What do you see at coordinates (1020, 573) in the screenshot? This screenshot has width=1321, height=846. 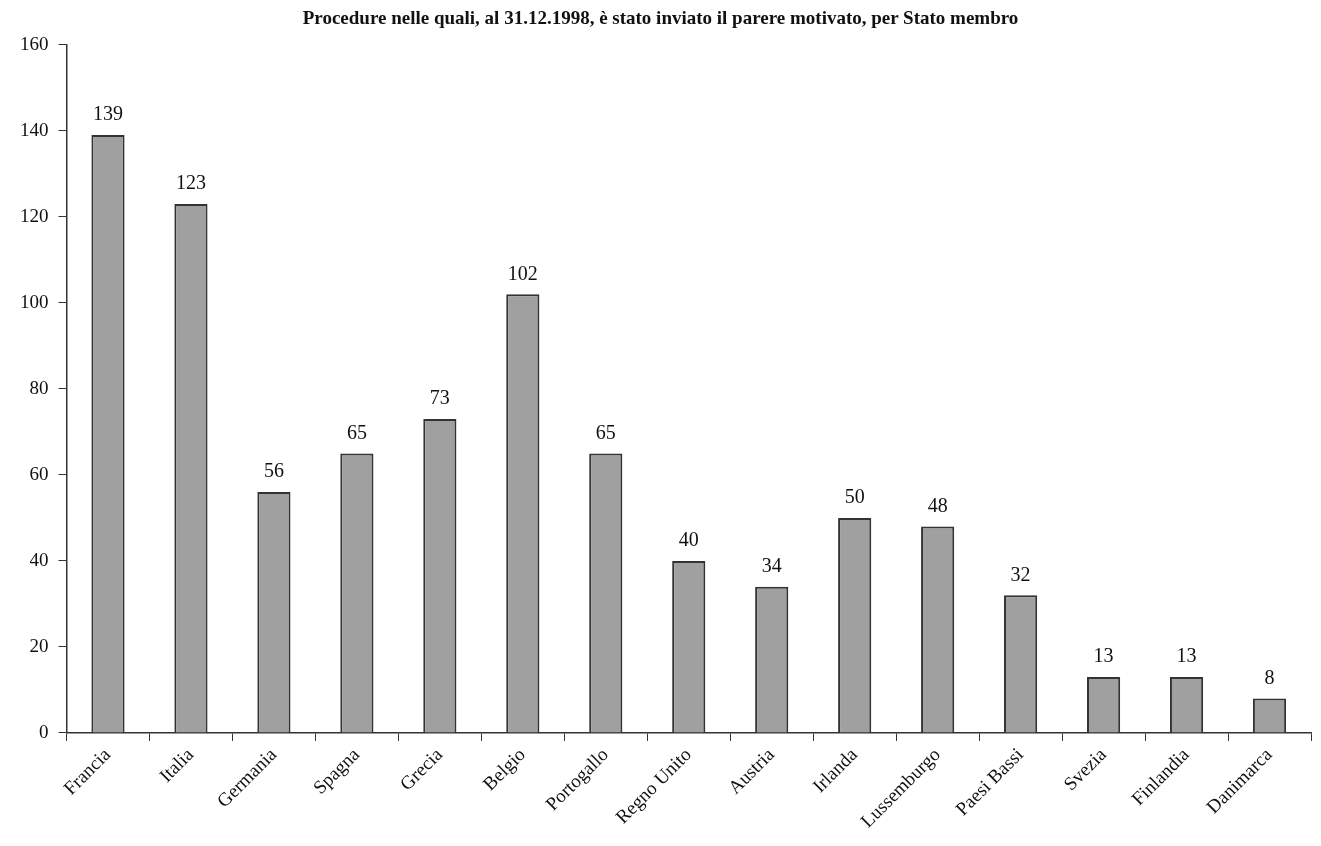 I see `data-label: 32` at bounding box center [1020, 573].